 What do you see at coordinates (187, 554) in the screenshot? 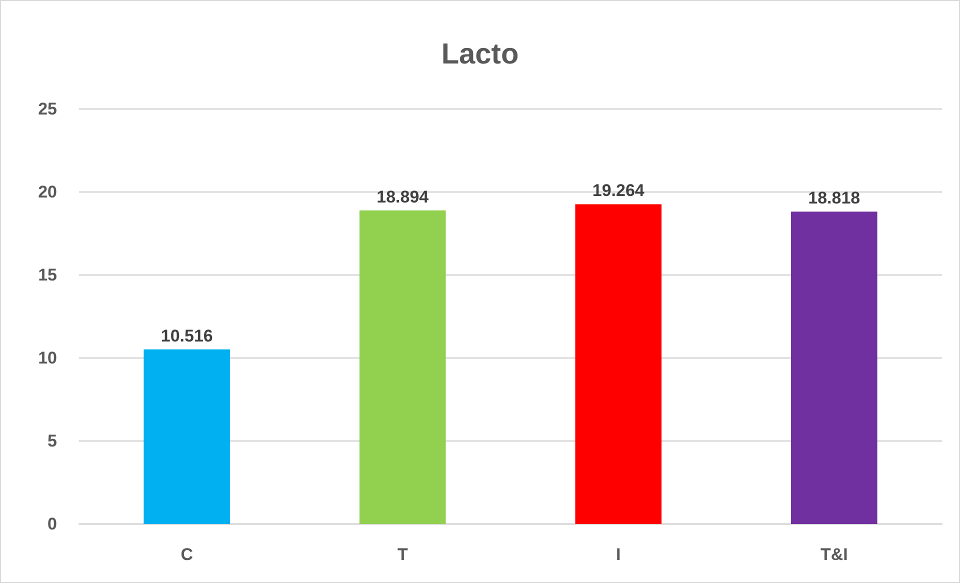
I see `x-tick-label: C` at bounding box center [187, 554].